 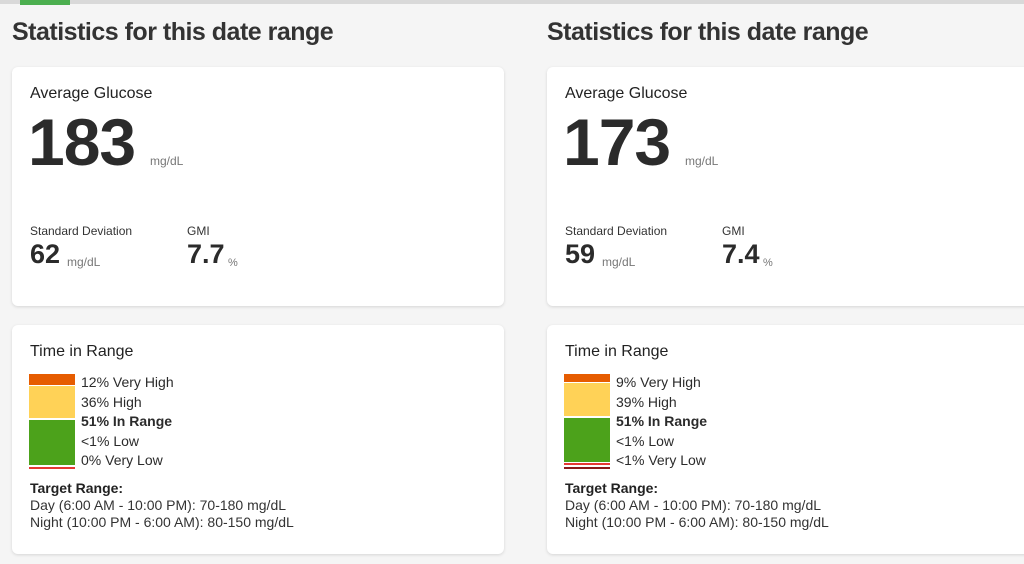 What do you see at coordinates (206, 254) in the screenshot?
I see `gmi-value: 7.7` at bounding box center [206, 254].